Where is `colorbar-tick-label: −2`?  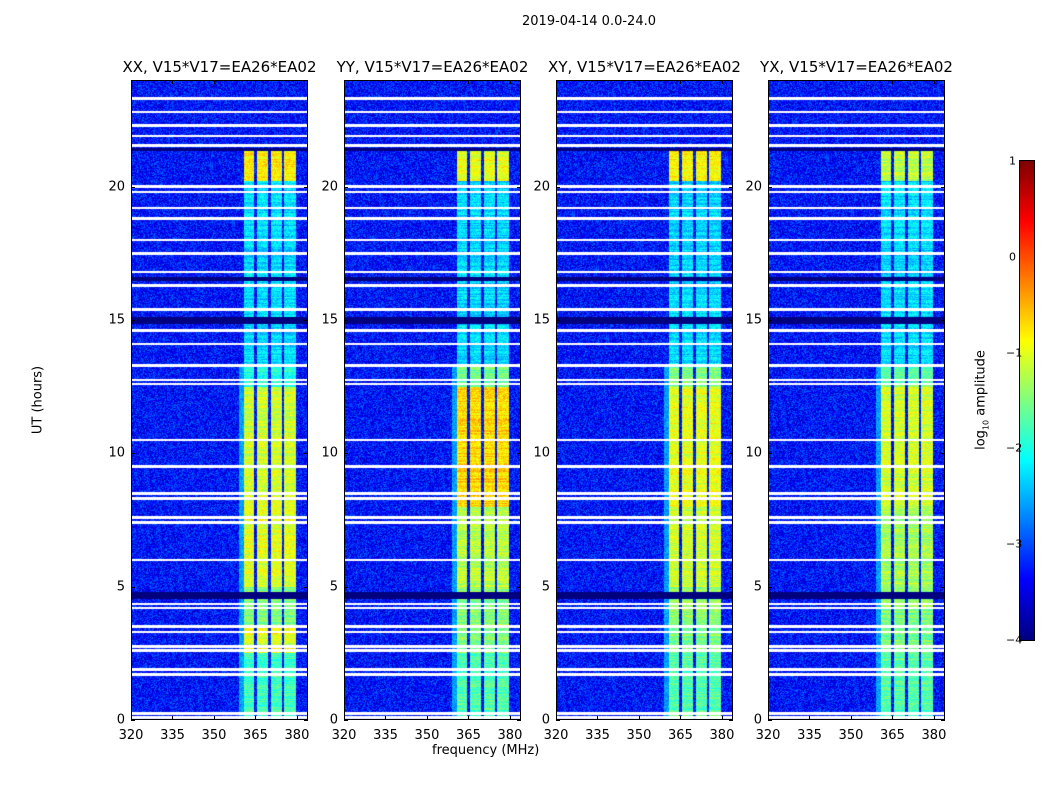 colorbar-tick-label: −2 is located at coordinates (1014, 448).